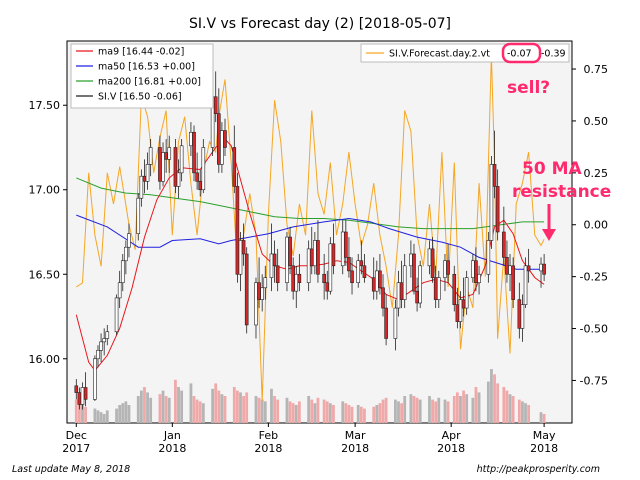 The image size is (640, 480). Describe the element at coordinates (310, 203) in the screenshot. I see `ma200-line` at that location.